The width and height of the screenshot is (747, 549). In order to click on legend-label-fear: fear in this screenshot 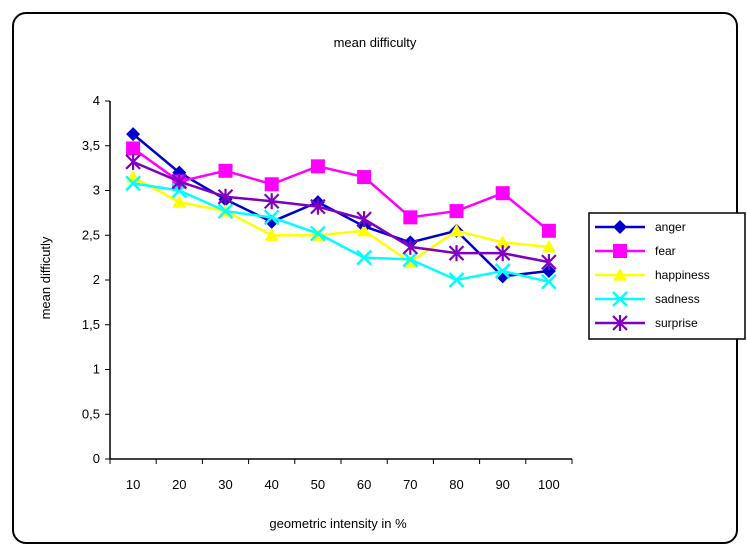, I will do `click(665, 251)`.